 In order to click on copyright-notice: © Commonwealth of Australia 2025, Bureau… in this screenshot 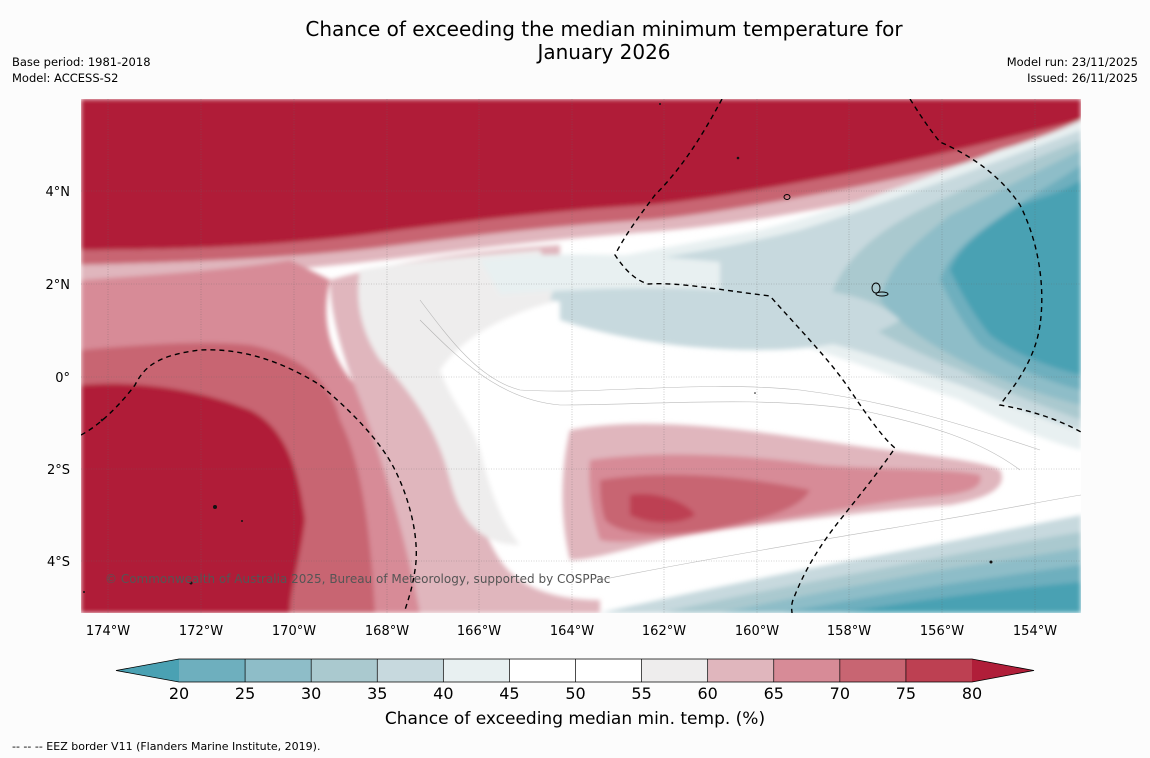, I will do `click(357, 579)`.